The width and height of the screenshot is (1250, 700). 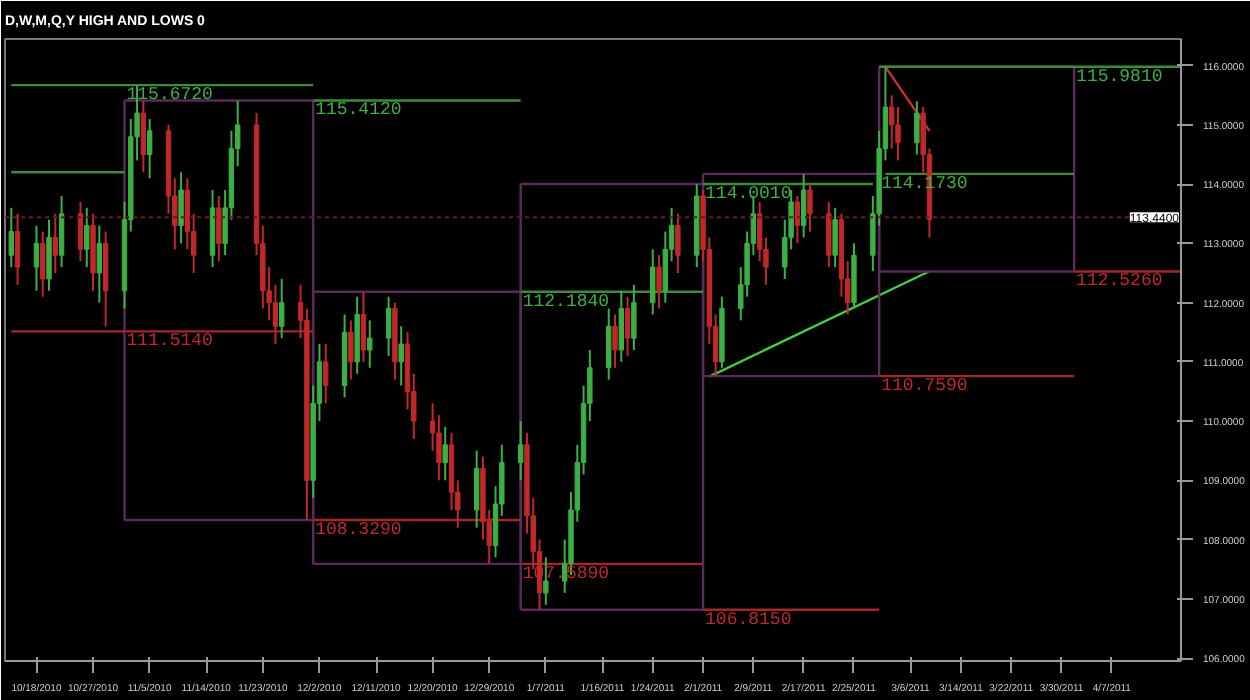 What do you see at coordinates (169, 341) in the screenshot?
I see `annotation: 111.5140` at bounding box center [169, 341].